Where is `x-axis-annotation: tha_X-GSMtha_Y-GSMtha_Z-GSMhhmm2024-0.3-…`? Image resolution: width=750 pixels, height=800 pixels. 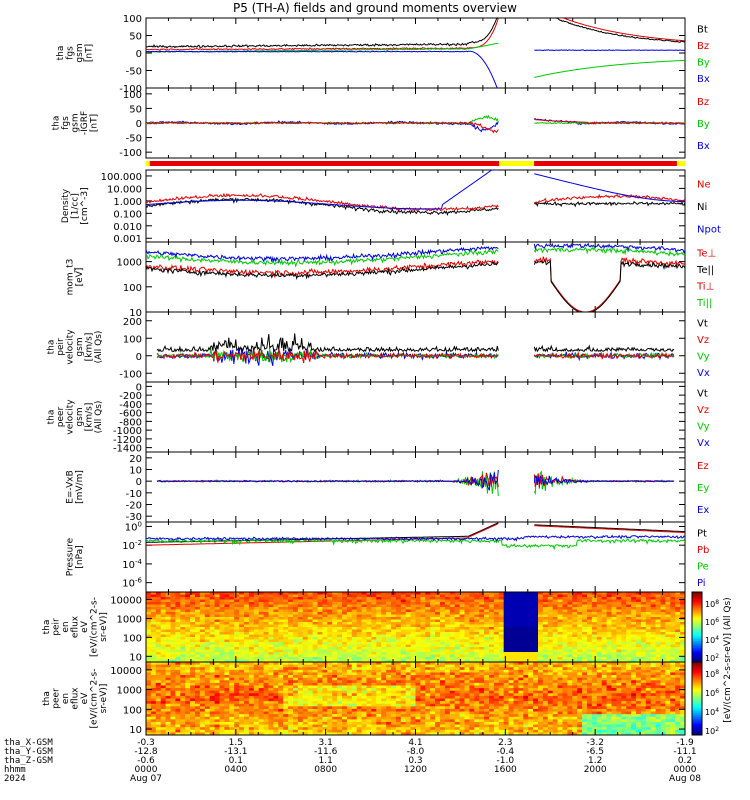
x-axis-annotation: tha_X-GSMtha_Y-GSMtha_Z-GSMhhmm2024-0.3-… is located at coordinates (352, 761).